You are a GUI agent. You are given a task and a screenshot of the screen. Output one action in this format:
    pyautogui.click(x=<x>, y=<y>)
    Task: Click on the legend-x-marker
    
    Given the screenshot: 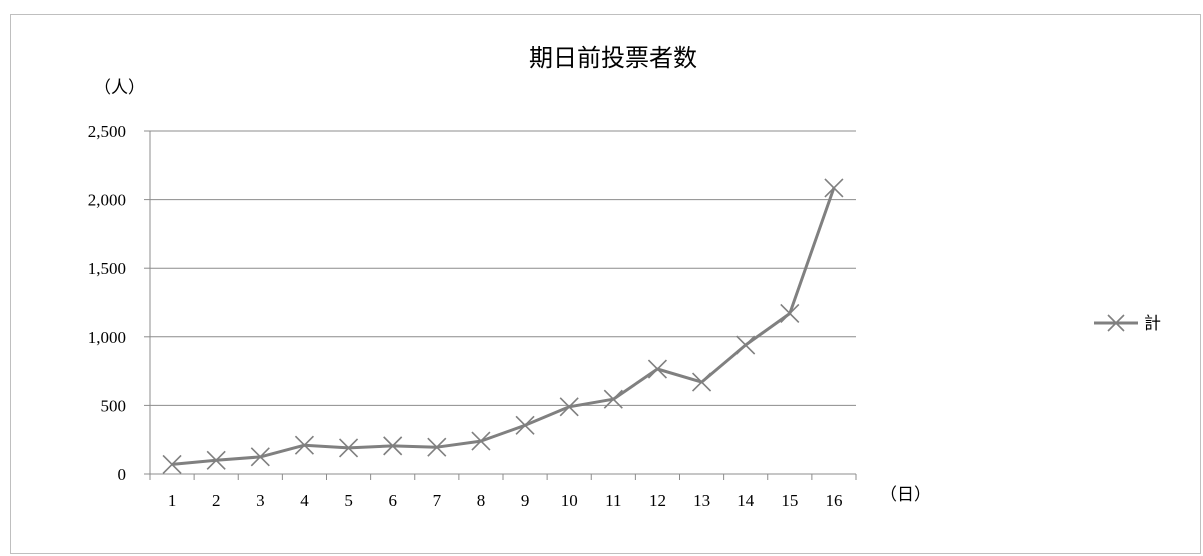 What is the action you would take?
    pyautogui.click(x=1116, y=323)
    